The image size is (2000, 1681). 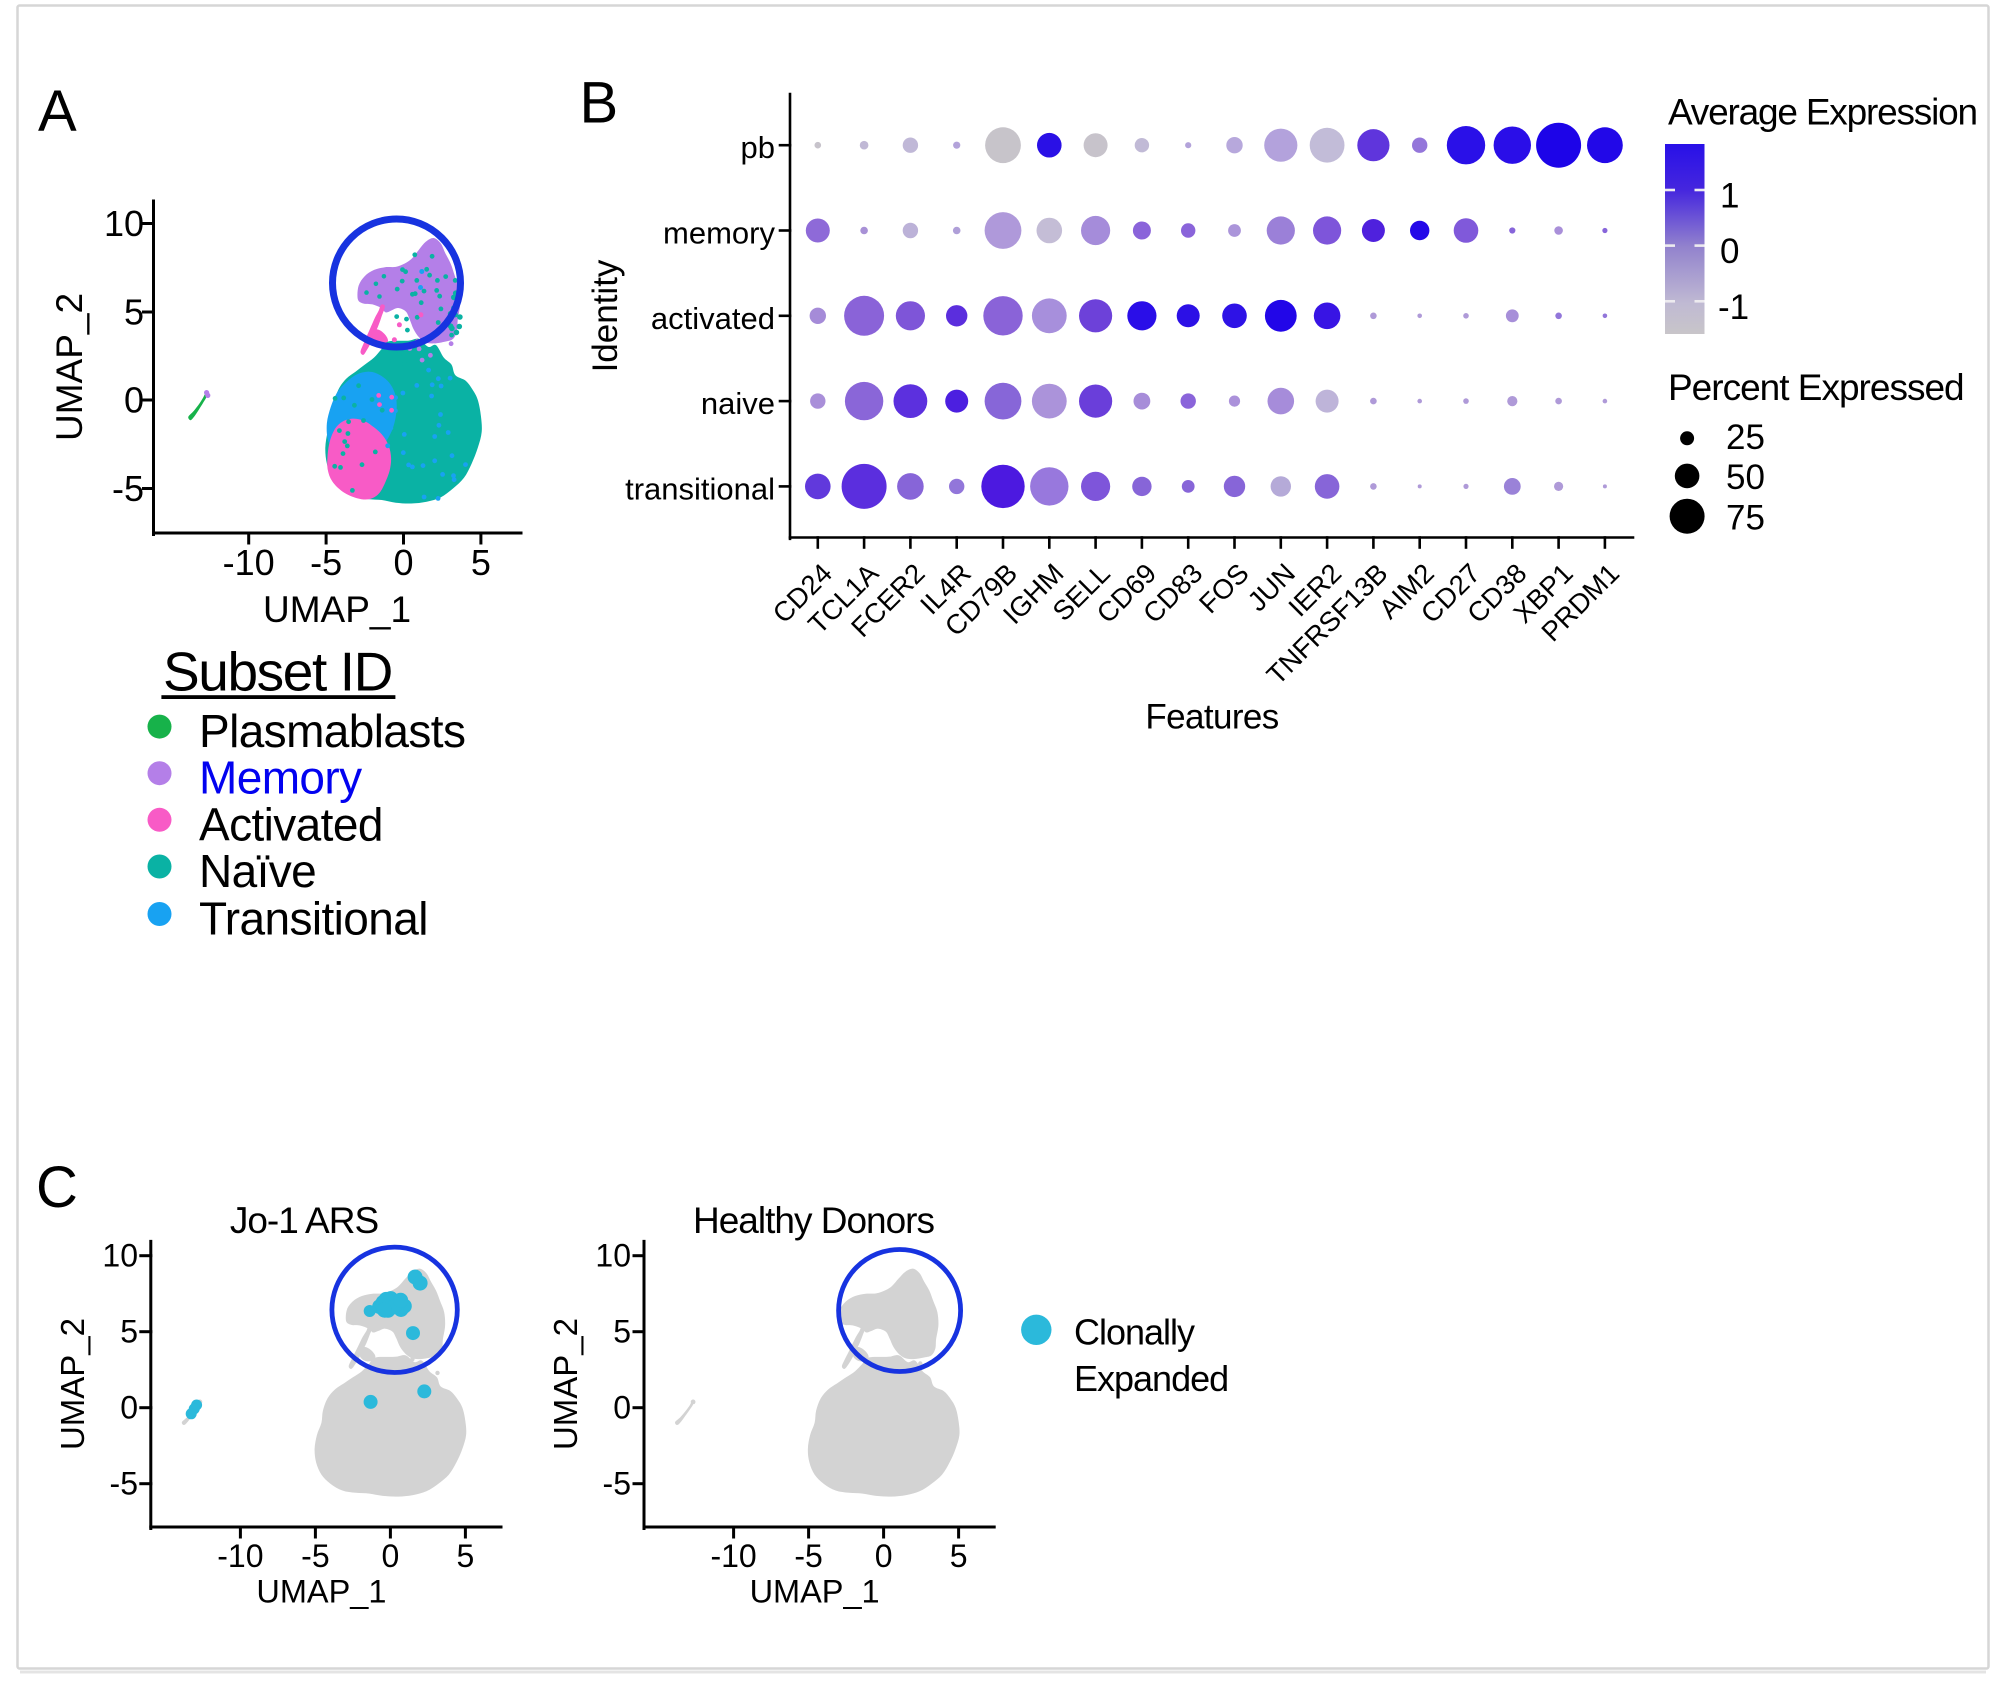 What do you see at coordinates (57, 111) in the screenshot?
I see `svg-text: A` at bounding box center [57, 111].